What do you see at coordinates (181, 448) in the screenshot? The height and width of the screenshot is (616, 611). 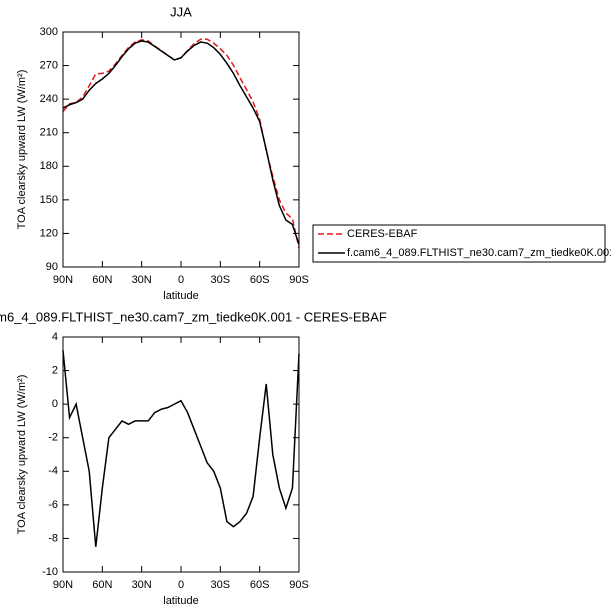 I see `difference-line` at bounding box center [181, 448].